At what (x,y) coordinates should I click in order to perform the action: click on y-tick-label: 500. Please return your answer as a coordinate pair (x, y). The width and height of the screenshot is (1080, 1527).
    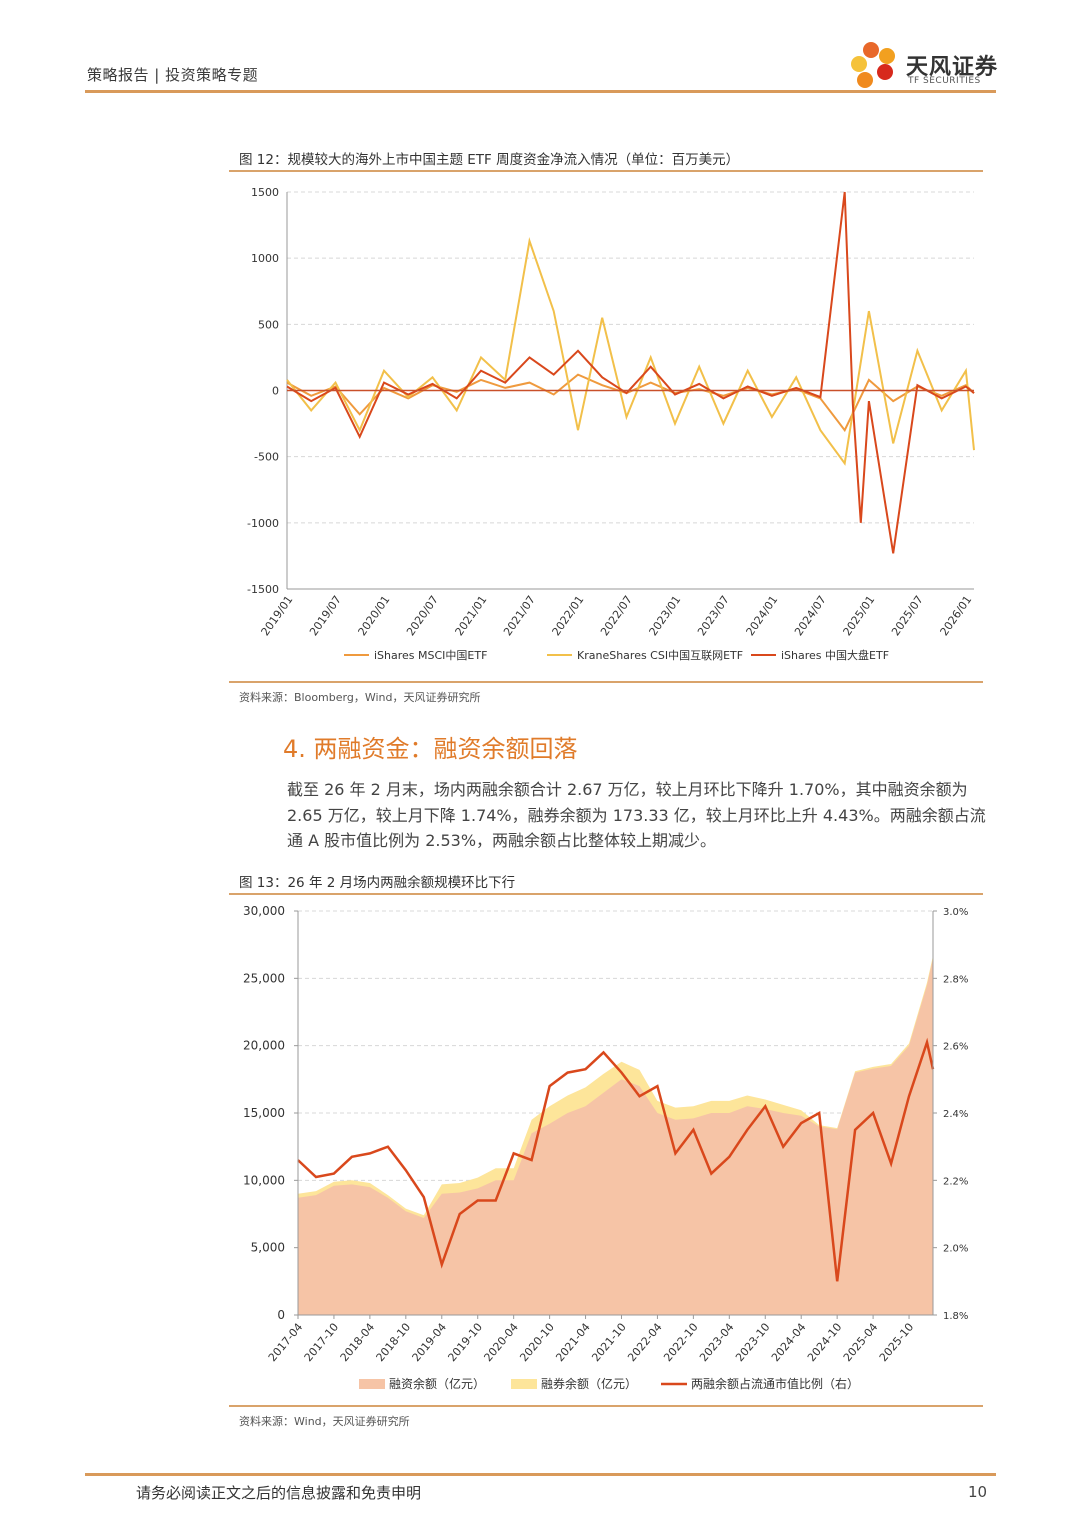
    Looking at the image, I should click on (268, 324).